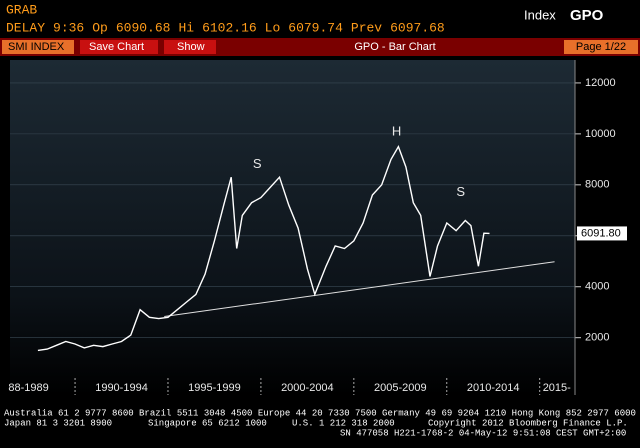  I want to click on y-tick-label: 2000, so click(597, 338).